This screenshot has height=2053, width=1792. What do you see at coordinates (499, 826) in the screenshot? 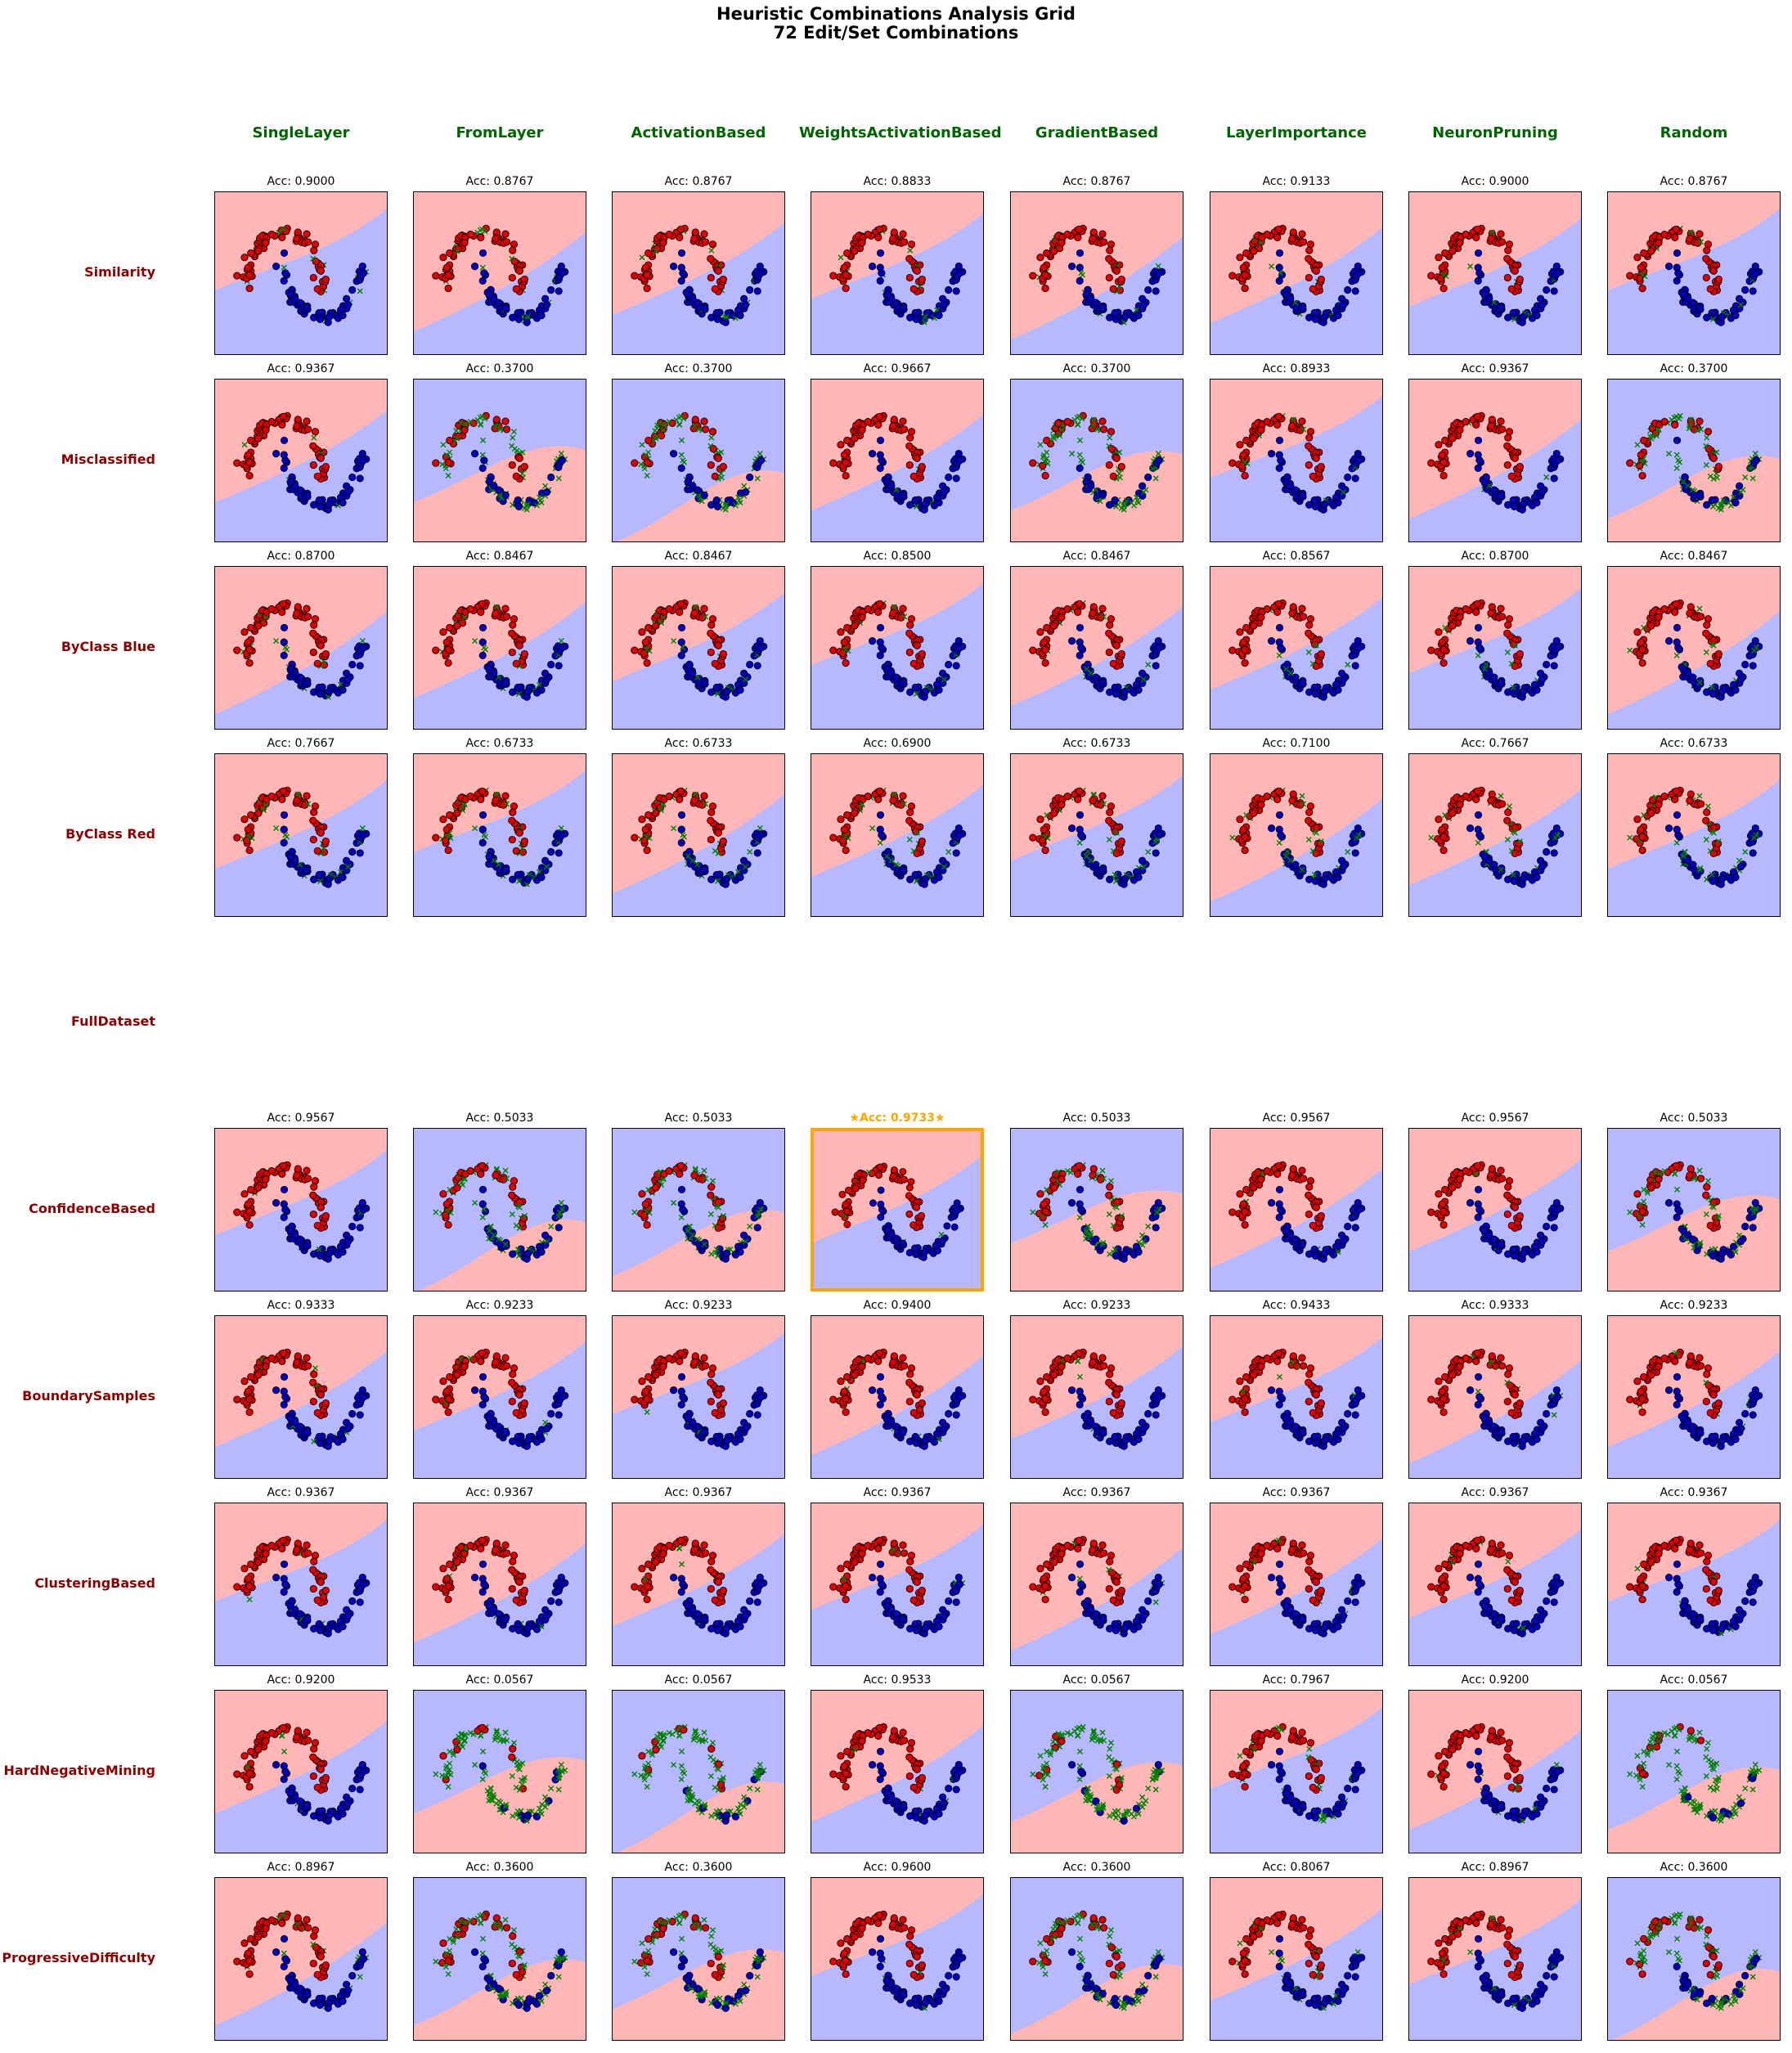
I see `grid-cell: Acc: 0.6733` at bounding box center [499, 826].